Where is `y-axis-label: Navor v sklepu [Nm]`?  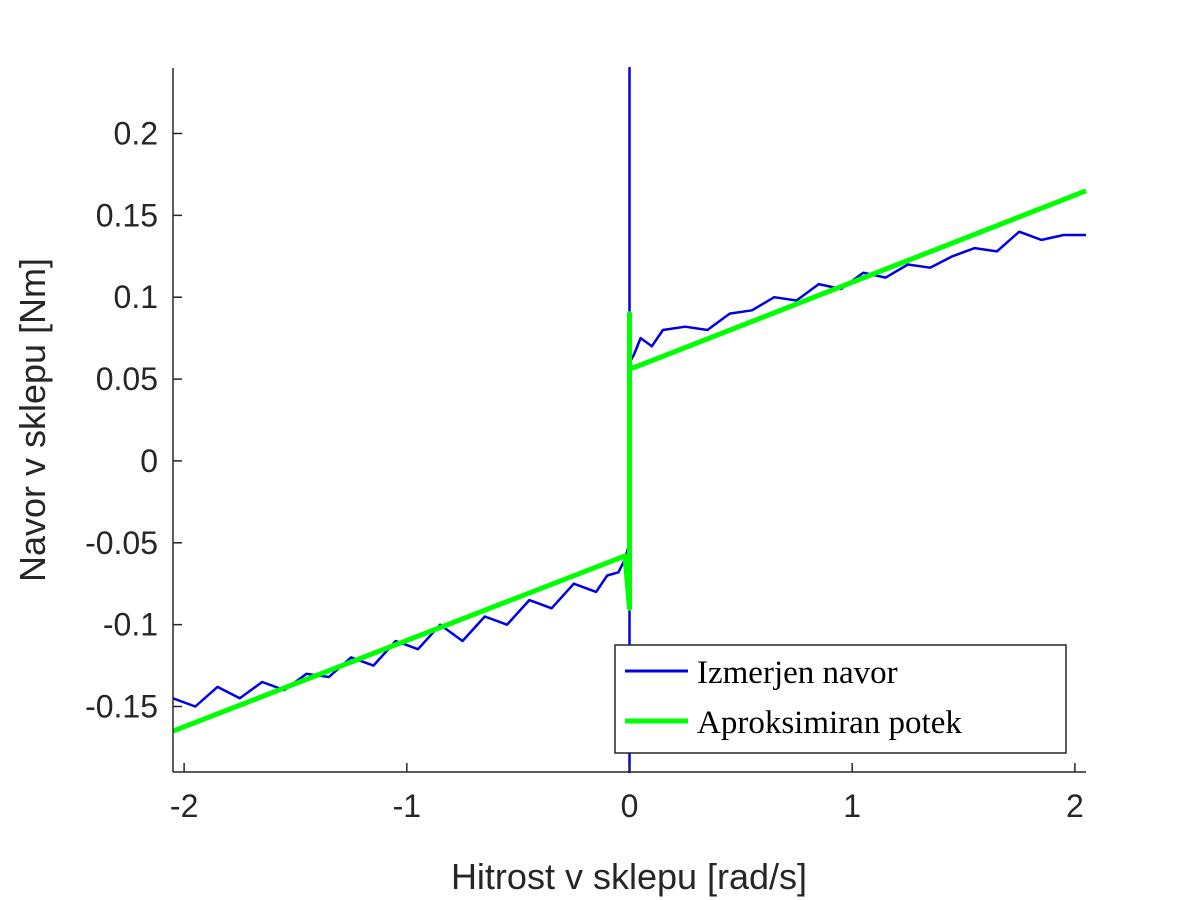 y-axis-label: Navor v sklepu [Nm] is located at coordinates (32, 420).